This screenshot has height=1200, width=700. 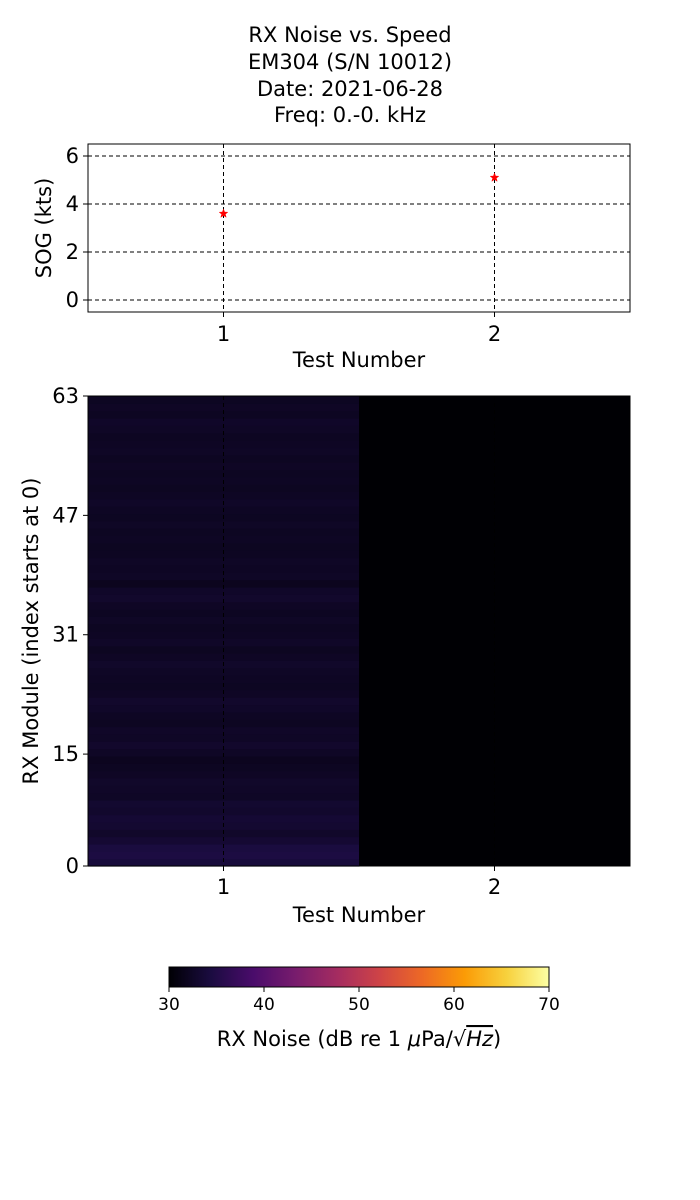 What do you see at coordinates (359, 977) in the screenshot?
I see `colorbar-gradient` at bounding box center [359, 977].